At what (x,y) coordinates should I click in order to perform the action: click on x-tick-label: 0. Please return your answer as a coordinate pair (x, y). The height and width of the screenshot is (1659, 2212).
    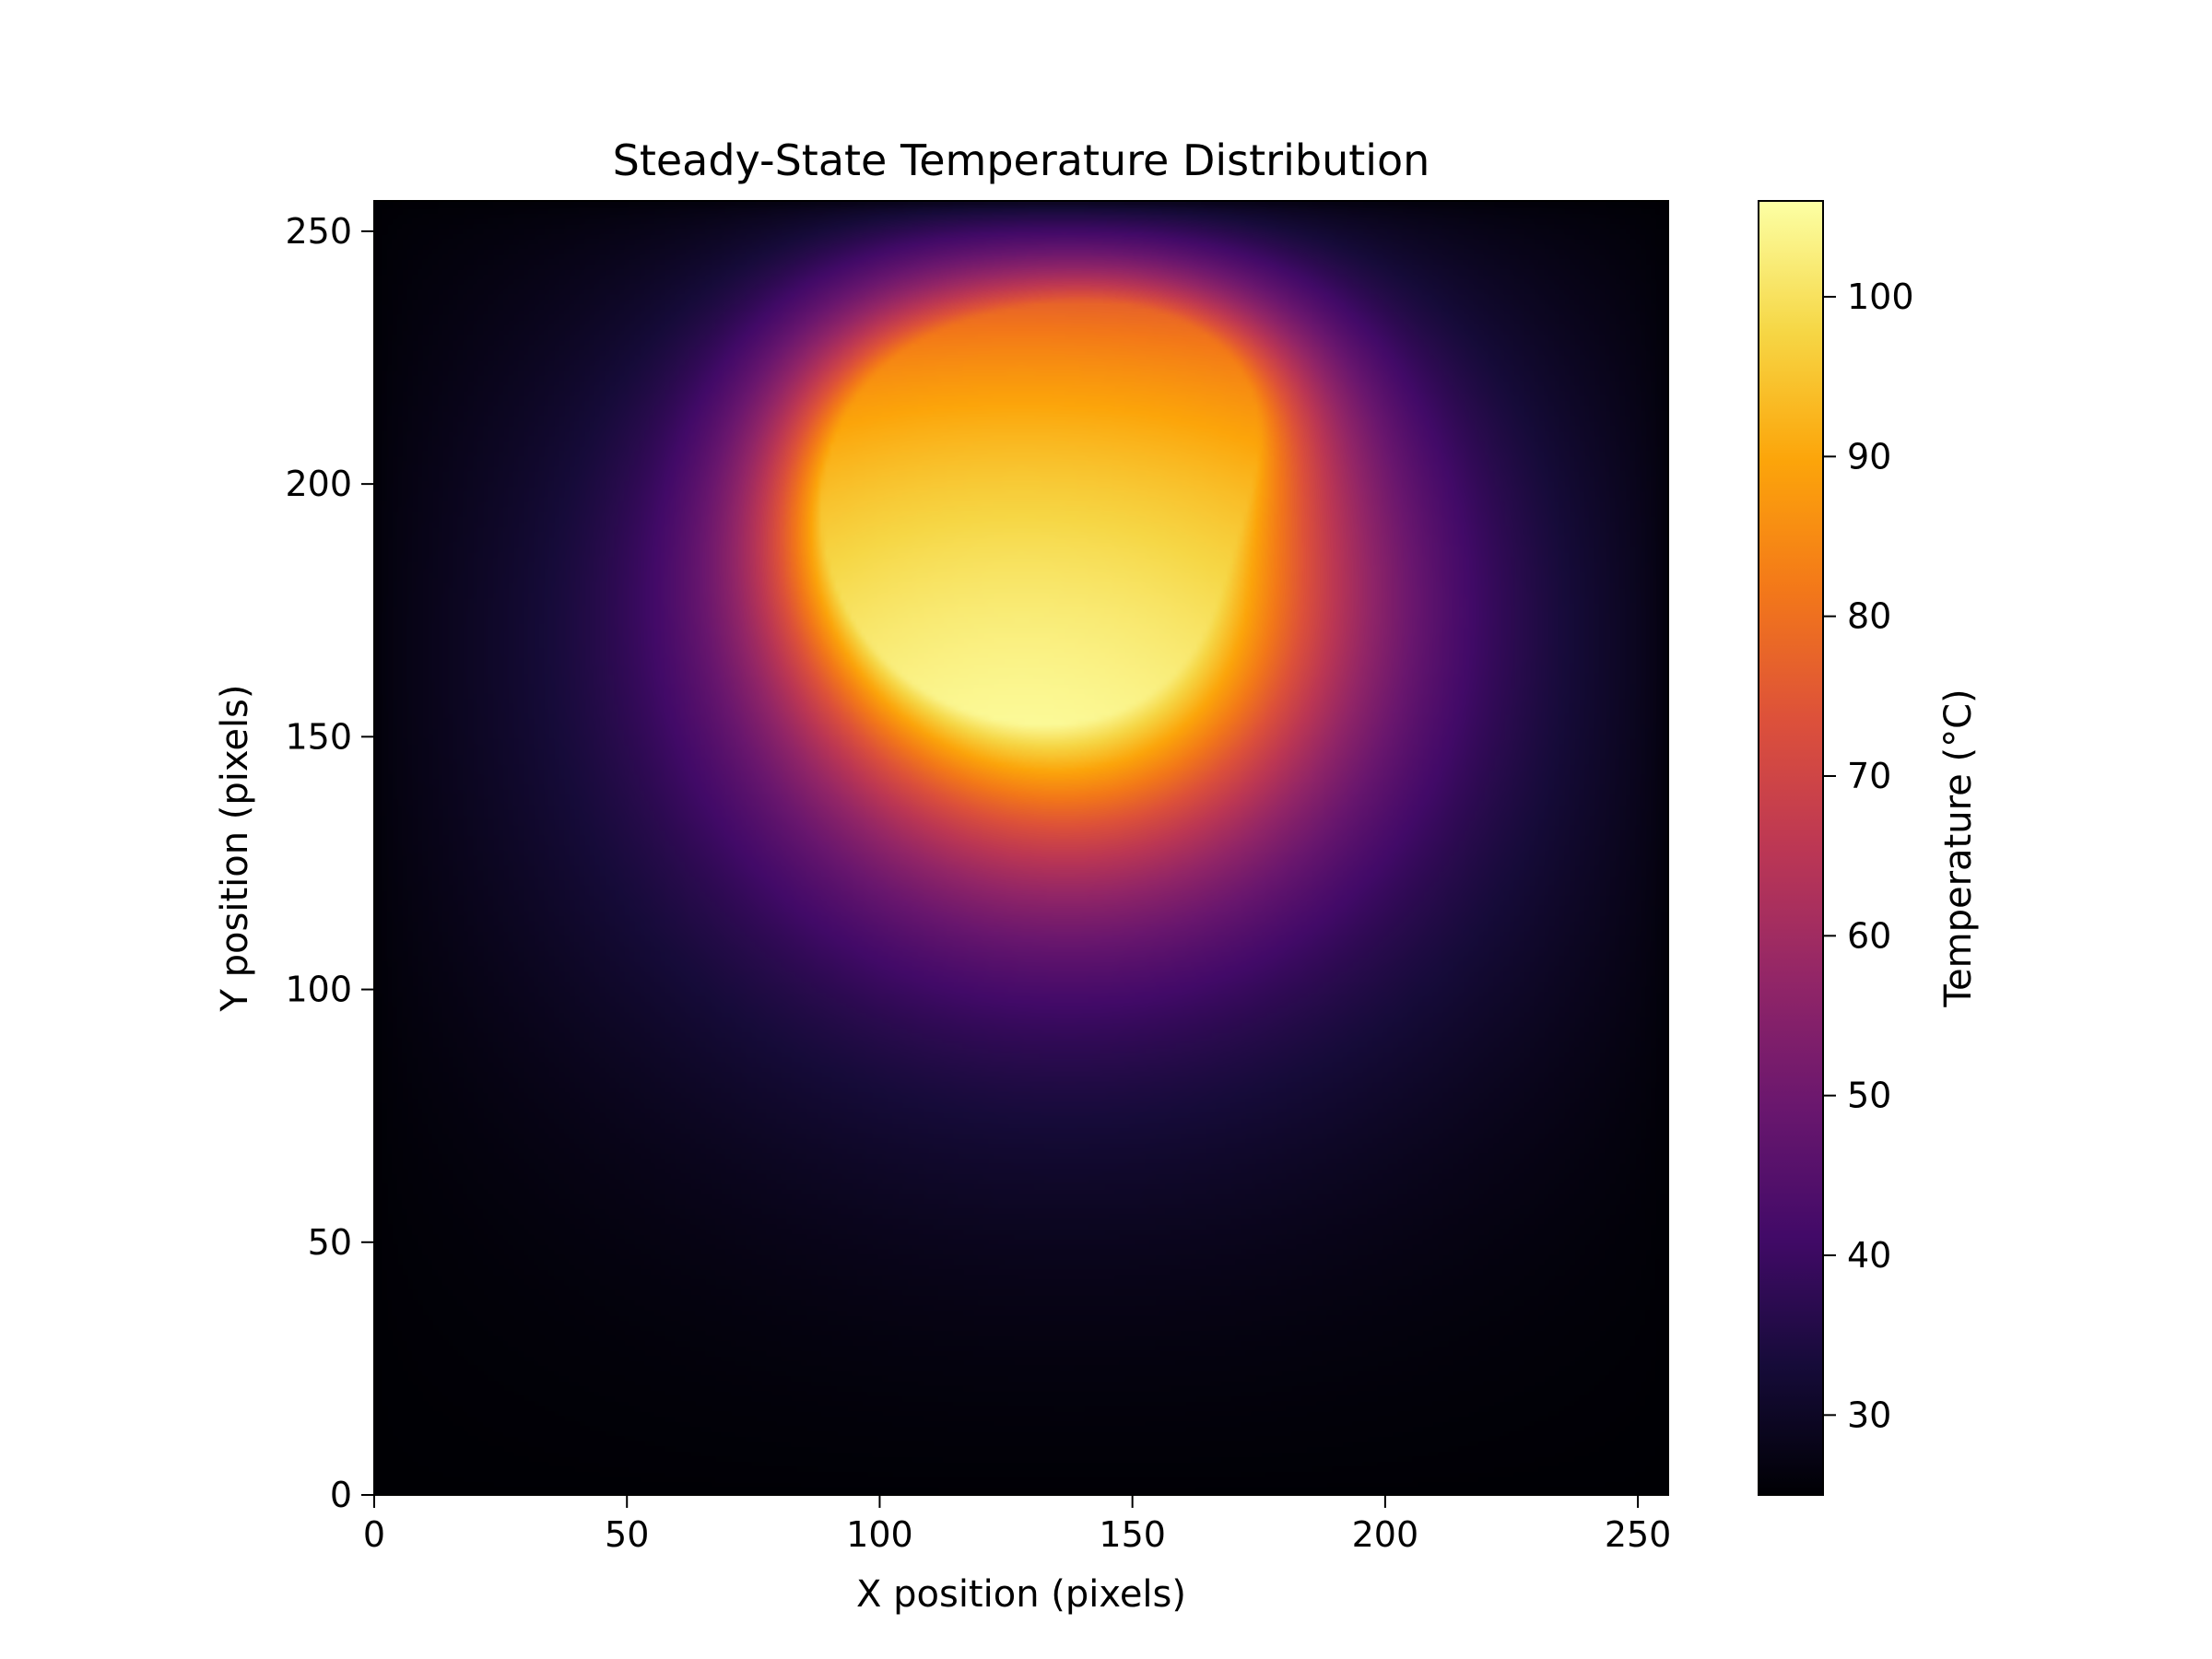
    Looking at the image, I should click on (374, 1534).